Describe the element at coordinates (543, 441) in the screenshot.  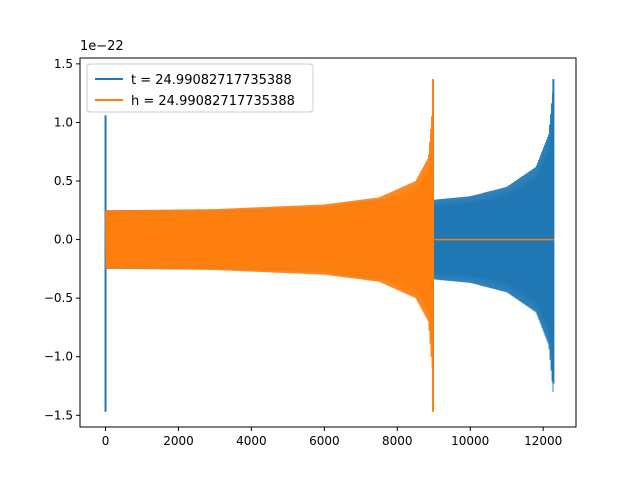
I see `x-tick-label: 12000` at that location.